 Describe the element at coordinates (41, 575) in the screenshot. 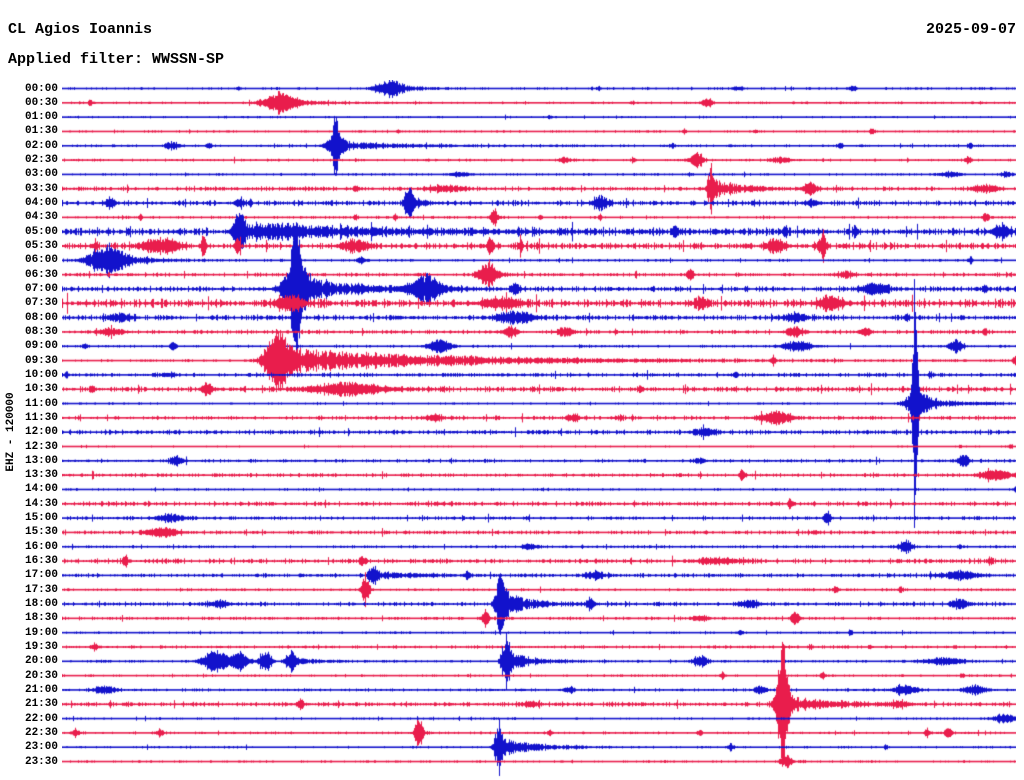

I see `row-label: 17:00` at that location.